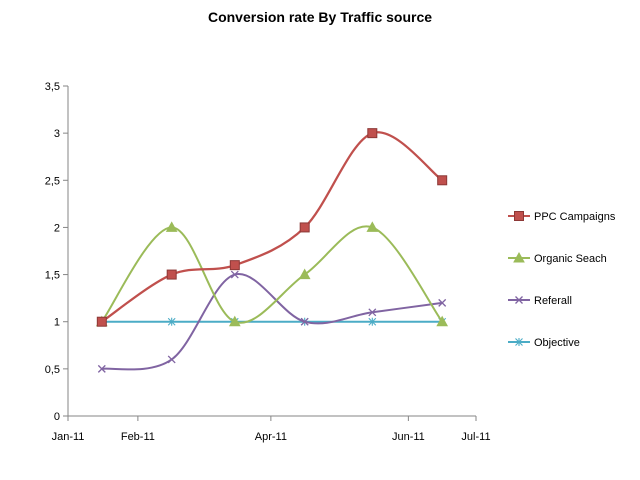 This screenshot has width=640, height=480. What do you see at coordinates (320, 17) in the screenshot?
I see `chart-title: Conversion rate By Traffic source` at bounding box center [320, 17].